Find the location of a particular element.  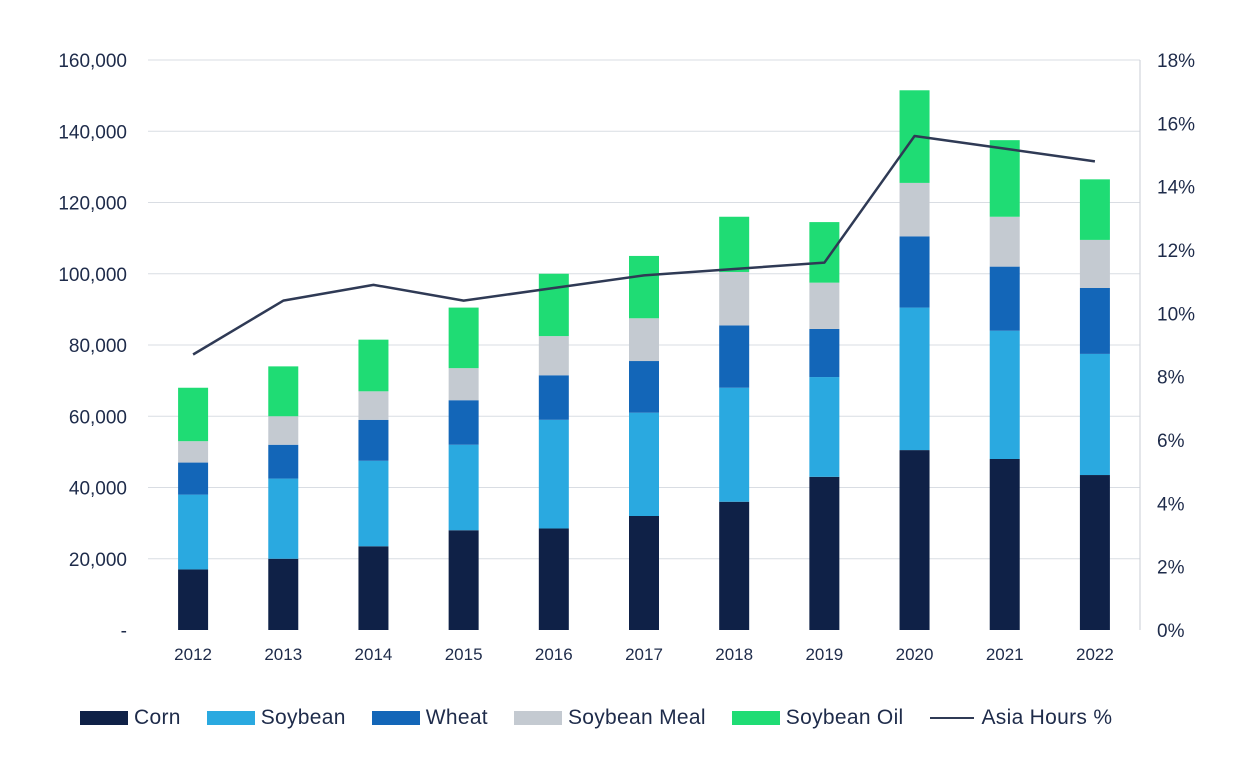

y-right-tick-label: 0% is located at coordinates (1171, 631).